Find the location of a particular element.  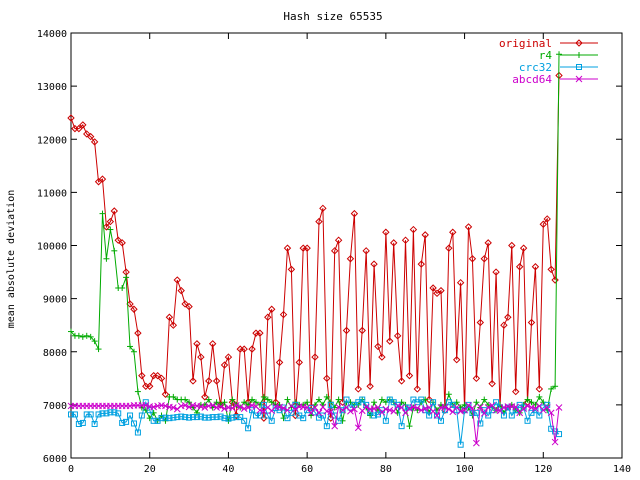

y-axis-label: mean absolute deviation is located at coordinates (11, 259).